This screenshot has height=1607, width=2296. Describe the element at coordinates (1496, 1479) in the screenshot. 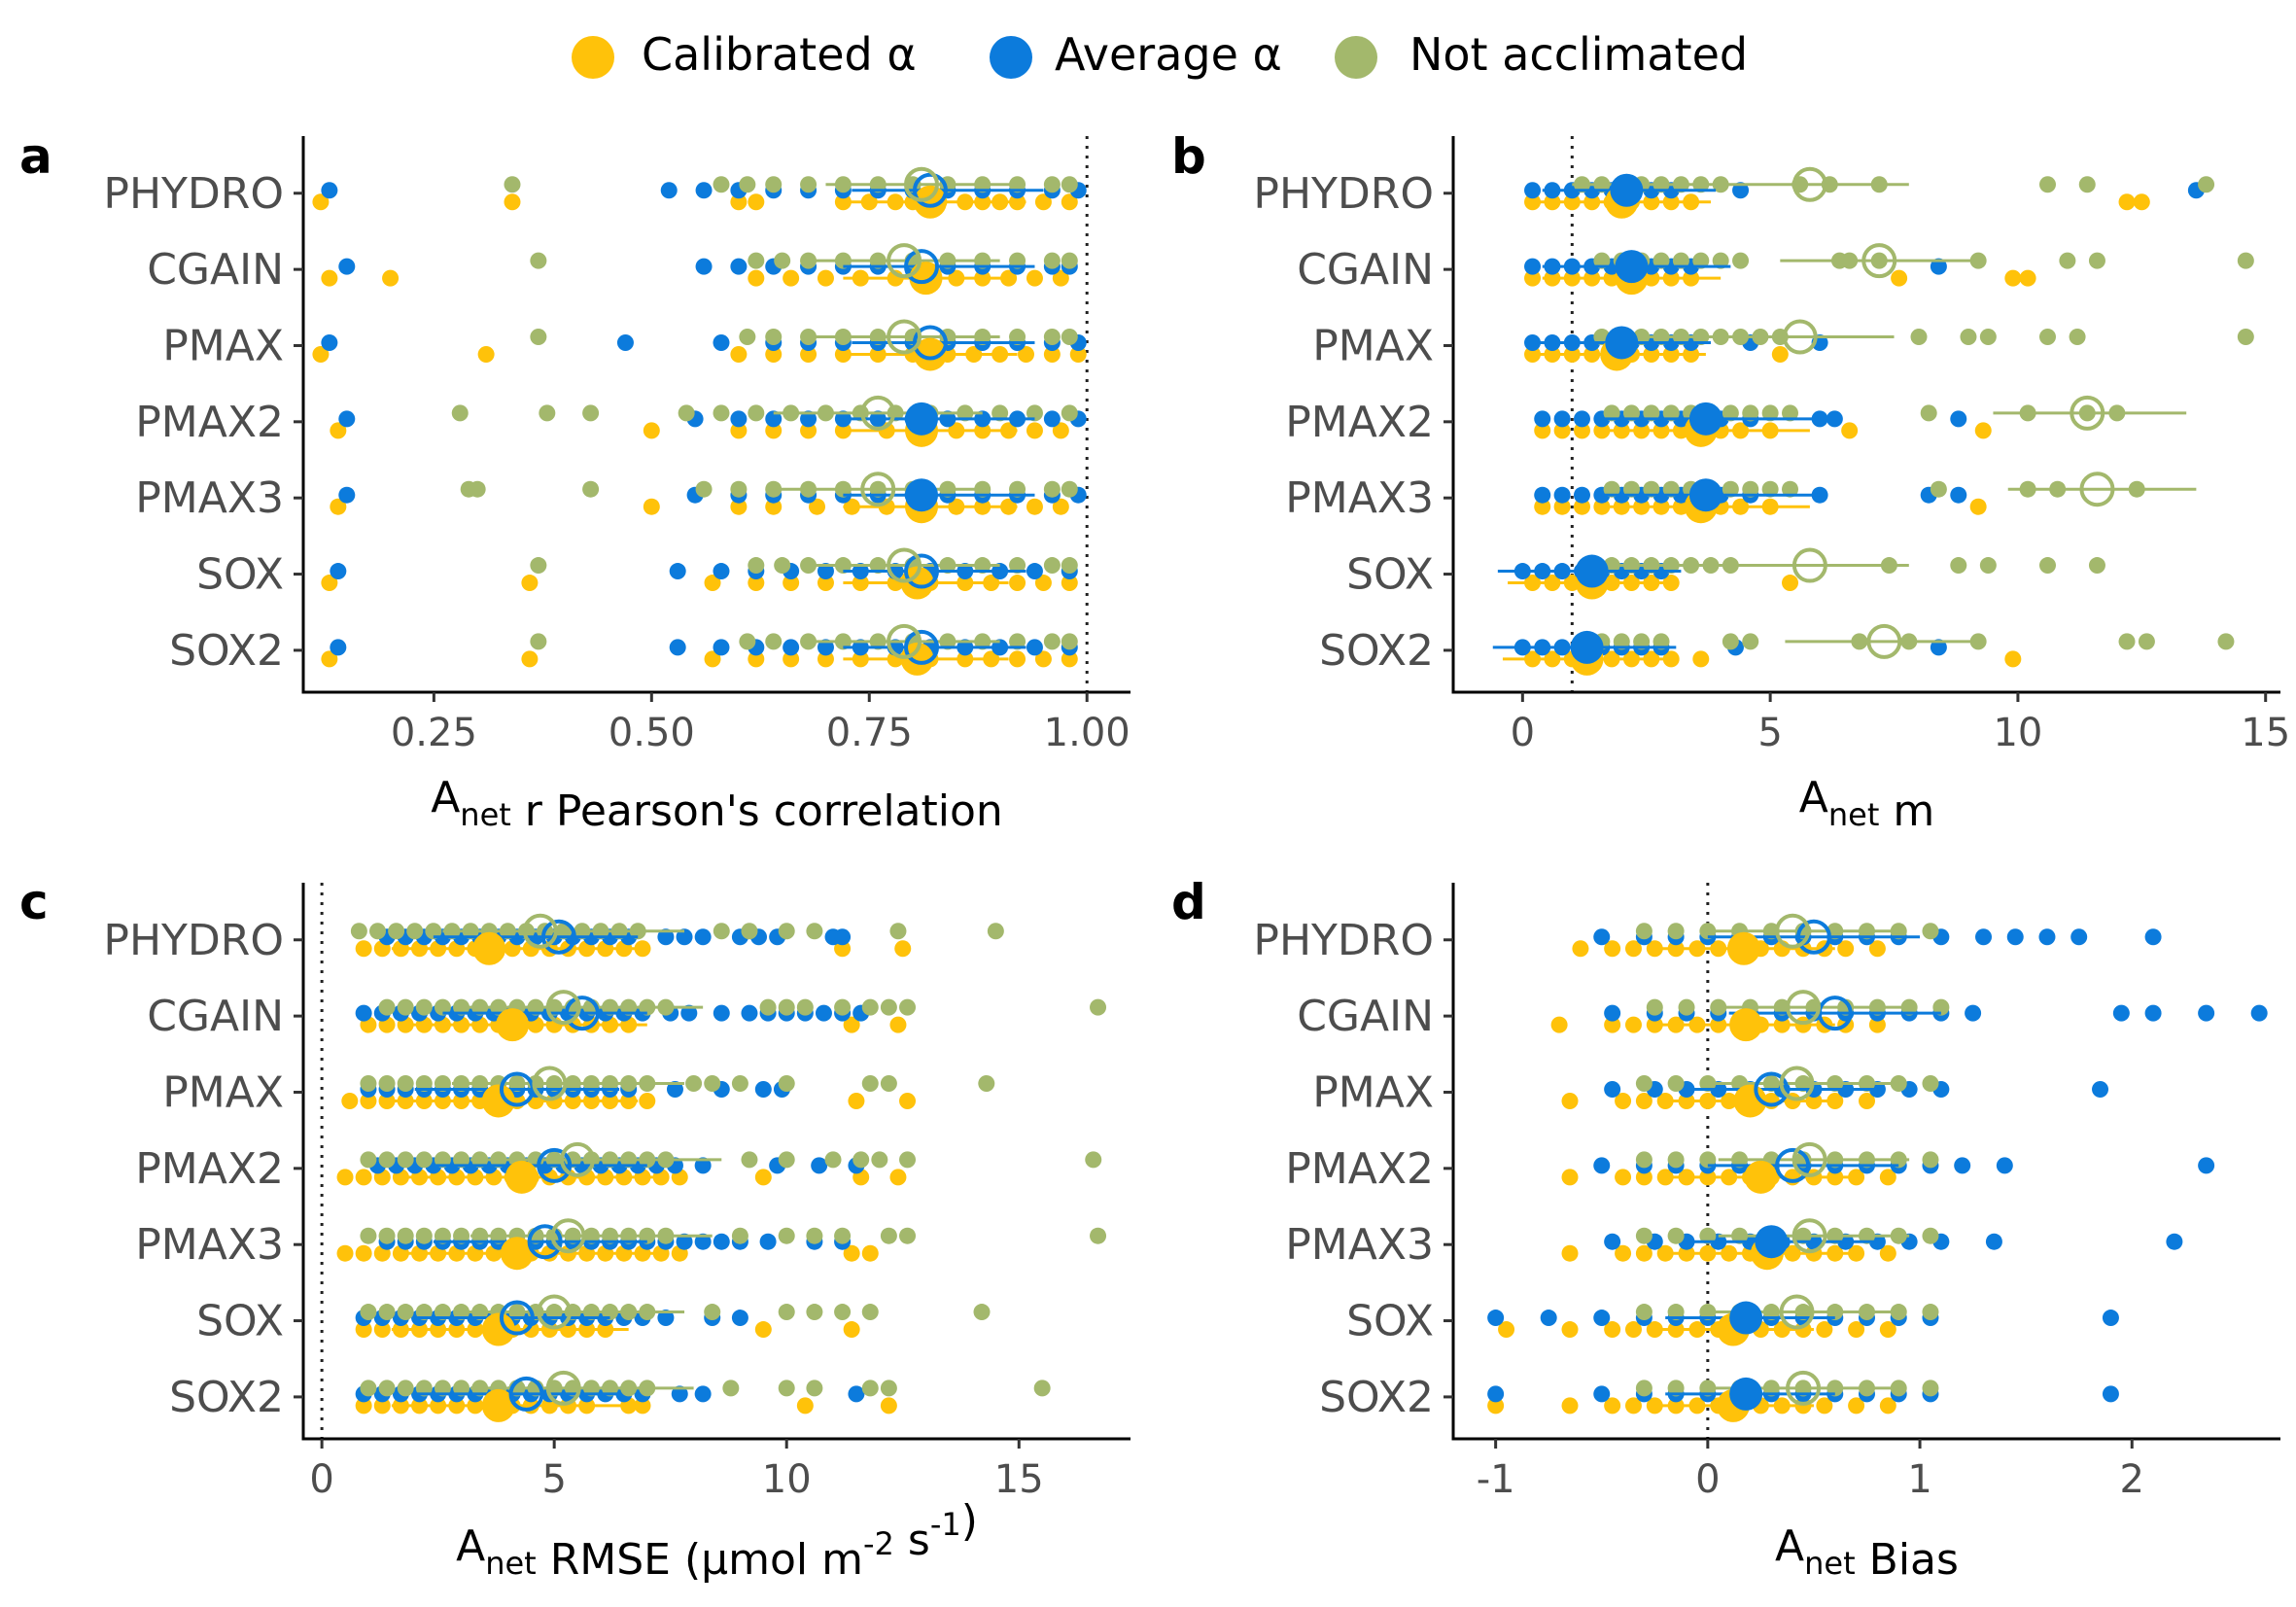

I see `x-tick-label: -1` at that location.